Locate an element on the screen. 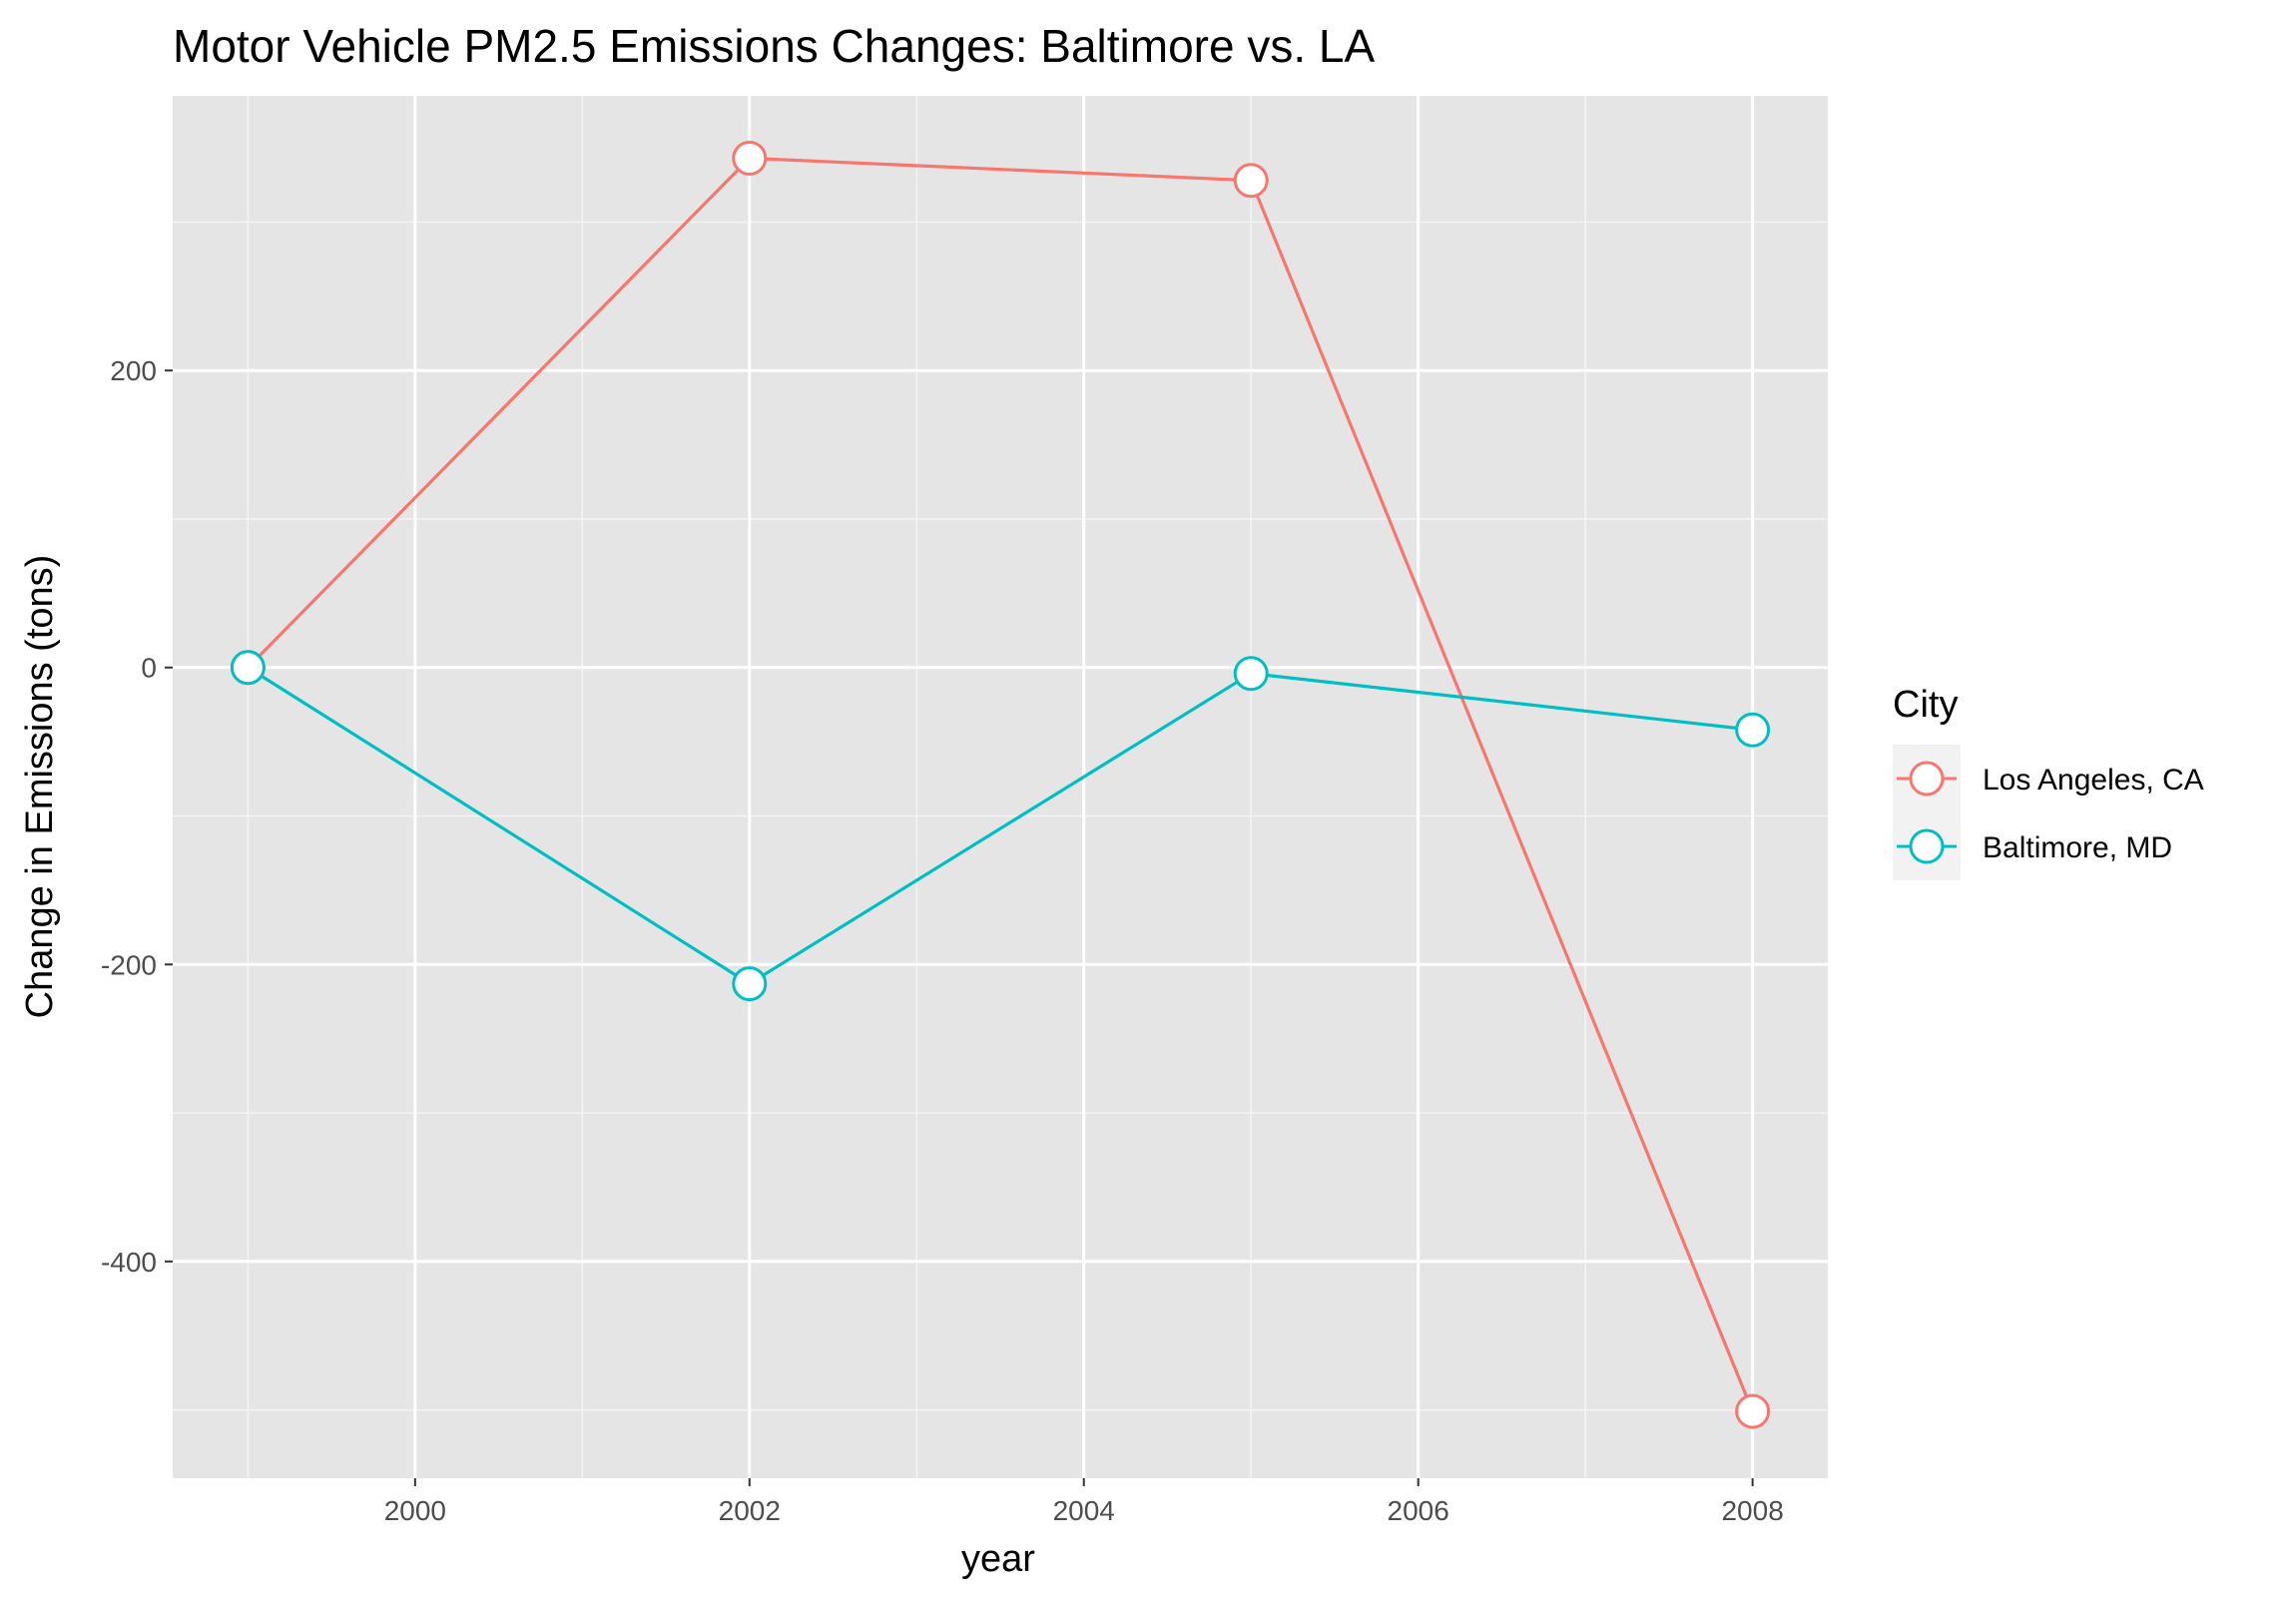  y-axis: -400 -200 0 200 is located at coordinates (137, 816).